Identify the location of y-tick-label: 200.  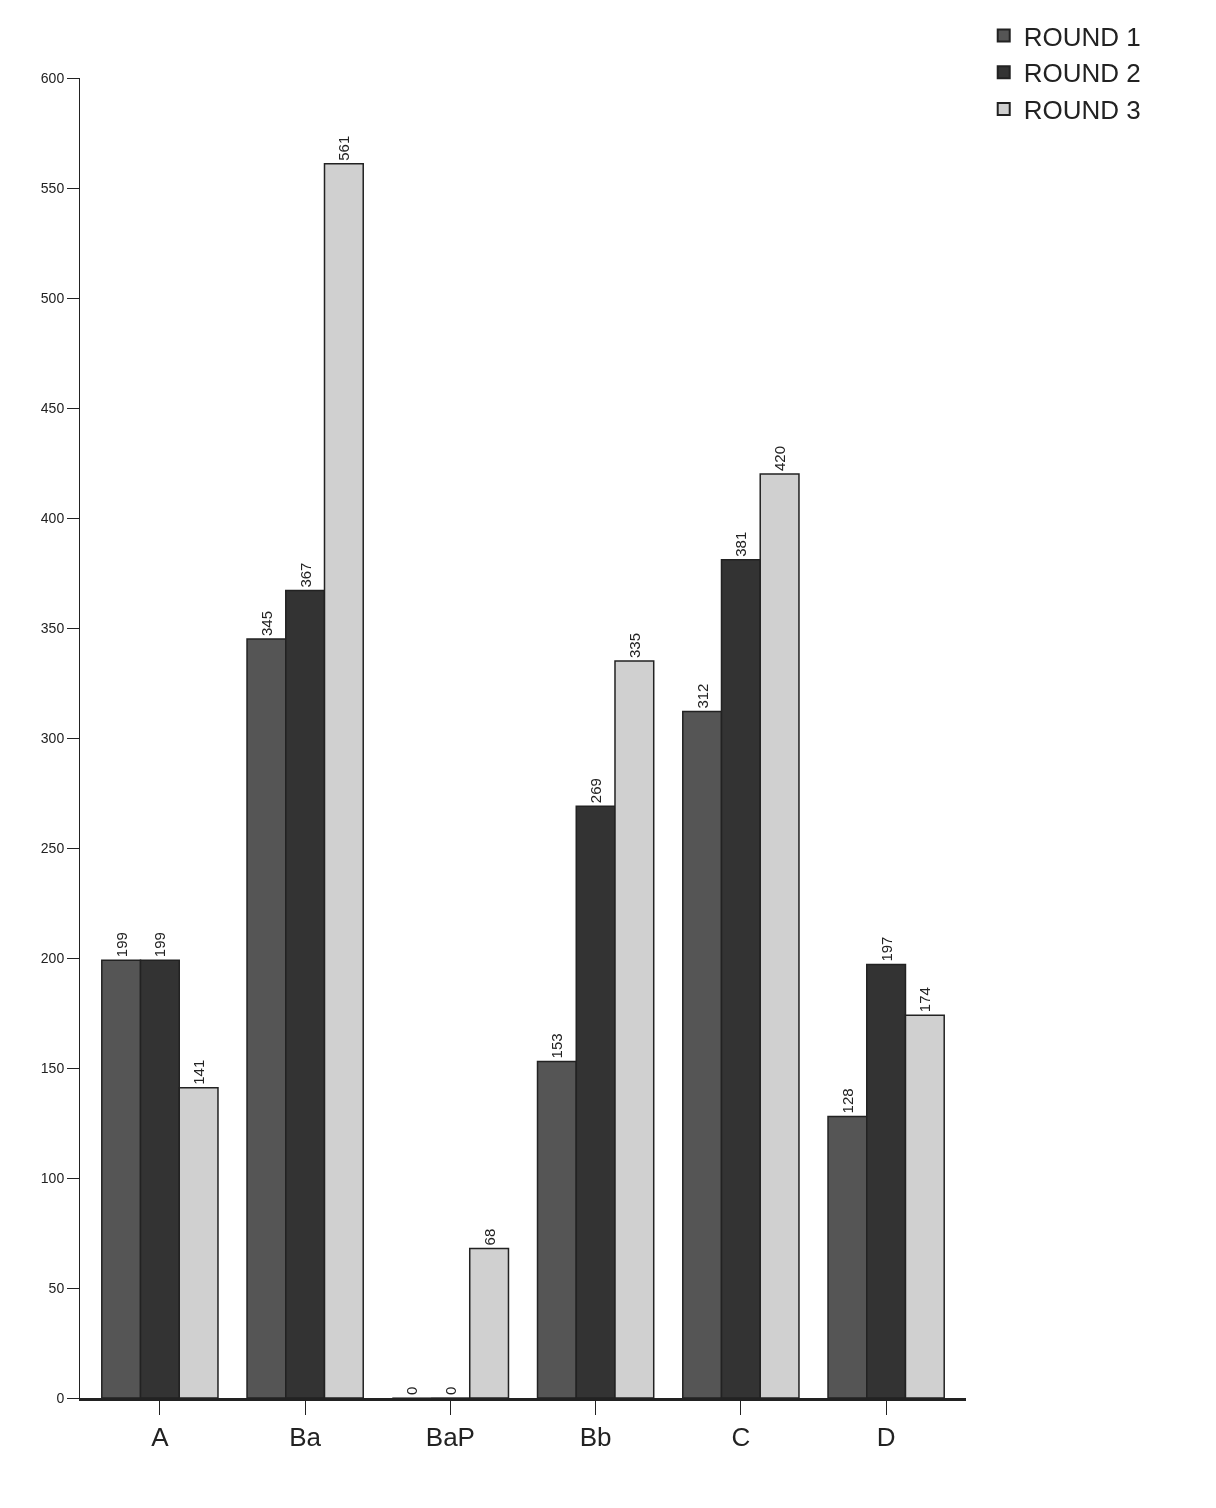
(52, 957).